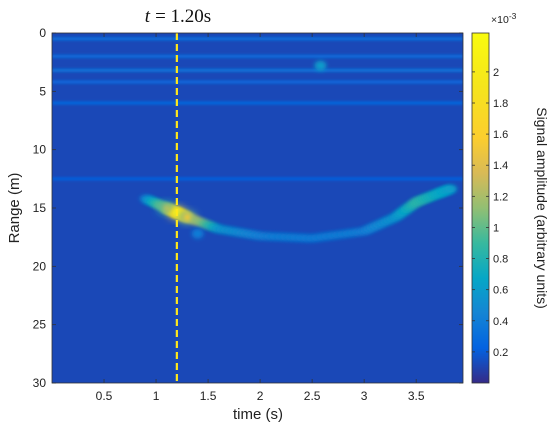  What do you see at coordinates (480, 208) in the screenshot?
I see `colorbar` at bounding box center [480, 208].